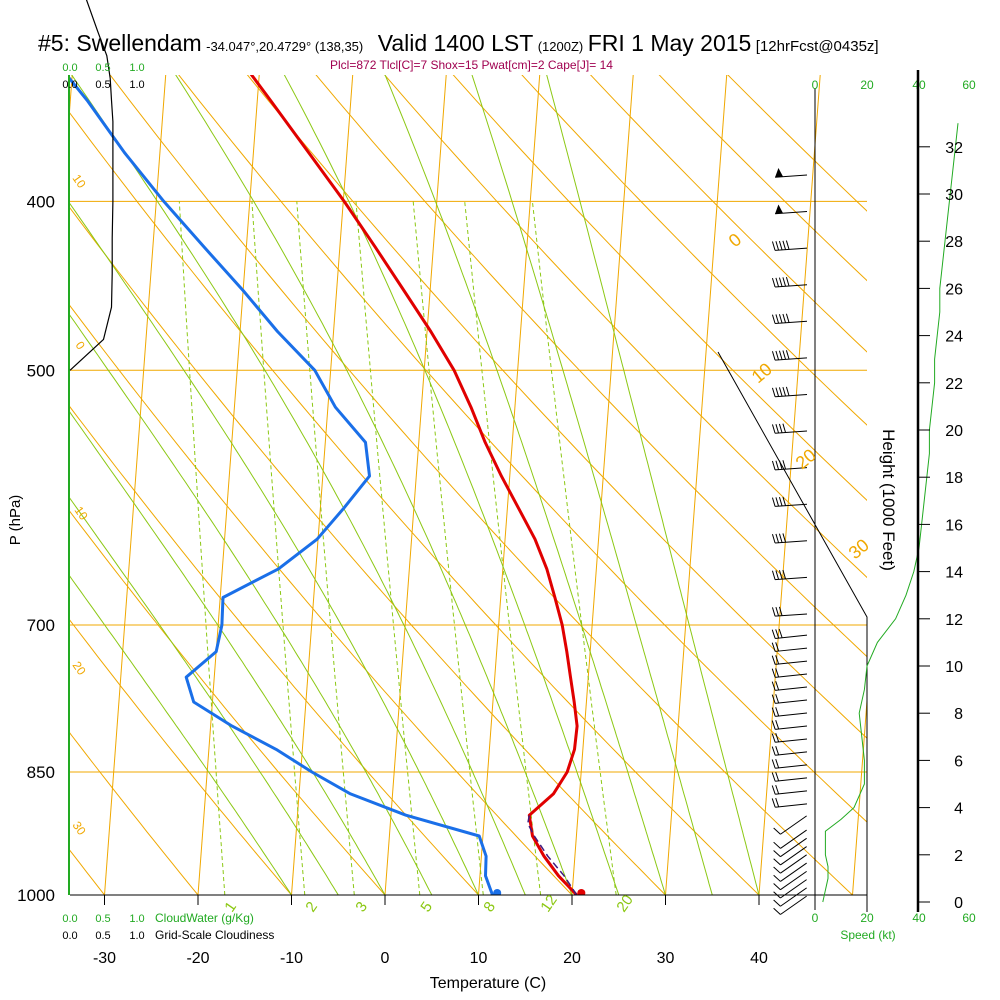 The image size is (1000, 1000). I want to click on height-axis-label: Height (1000 Feet), so click(888, 500).